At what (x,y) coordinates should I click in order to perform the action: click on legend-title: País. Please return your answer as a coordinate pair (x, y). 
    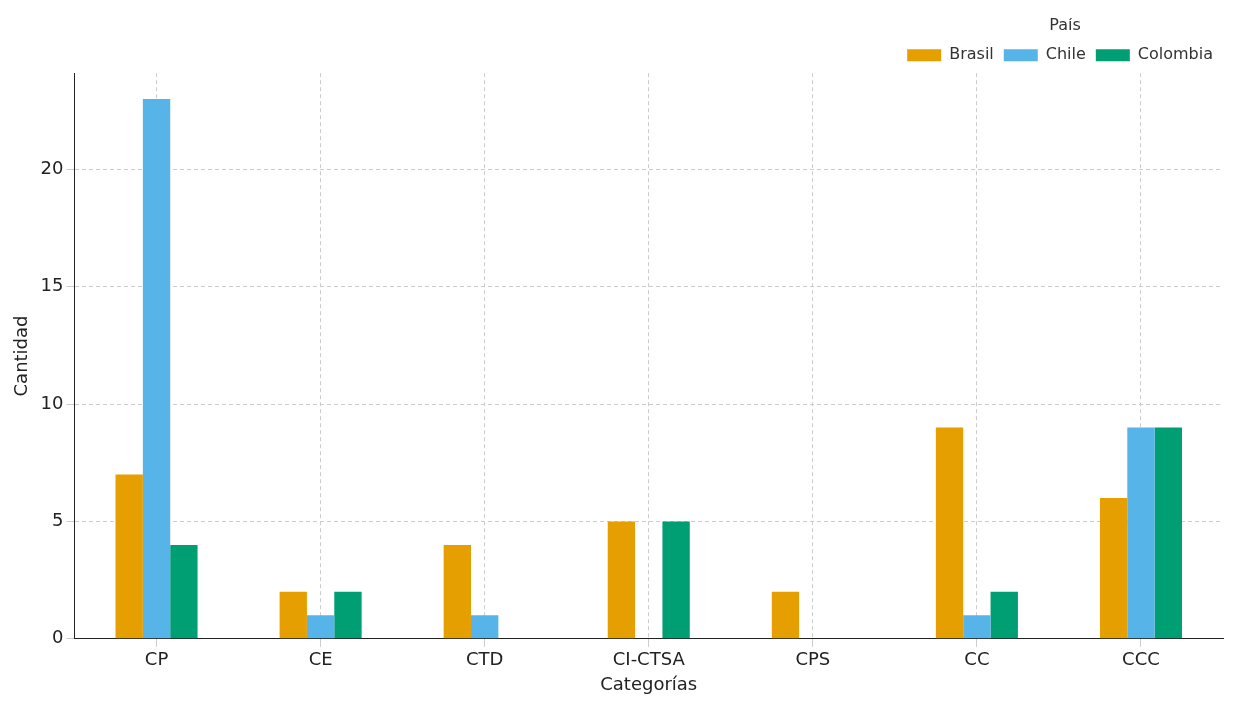
    Looking at the image, I should click on (1065, 25).